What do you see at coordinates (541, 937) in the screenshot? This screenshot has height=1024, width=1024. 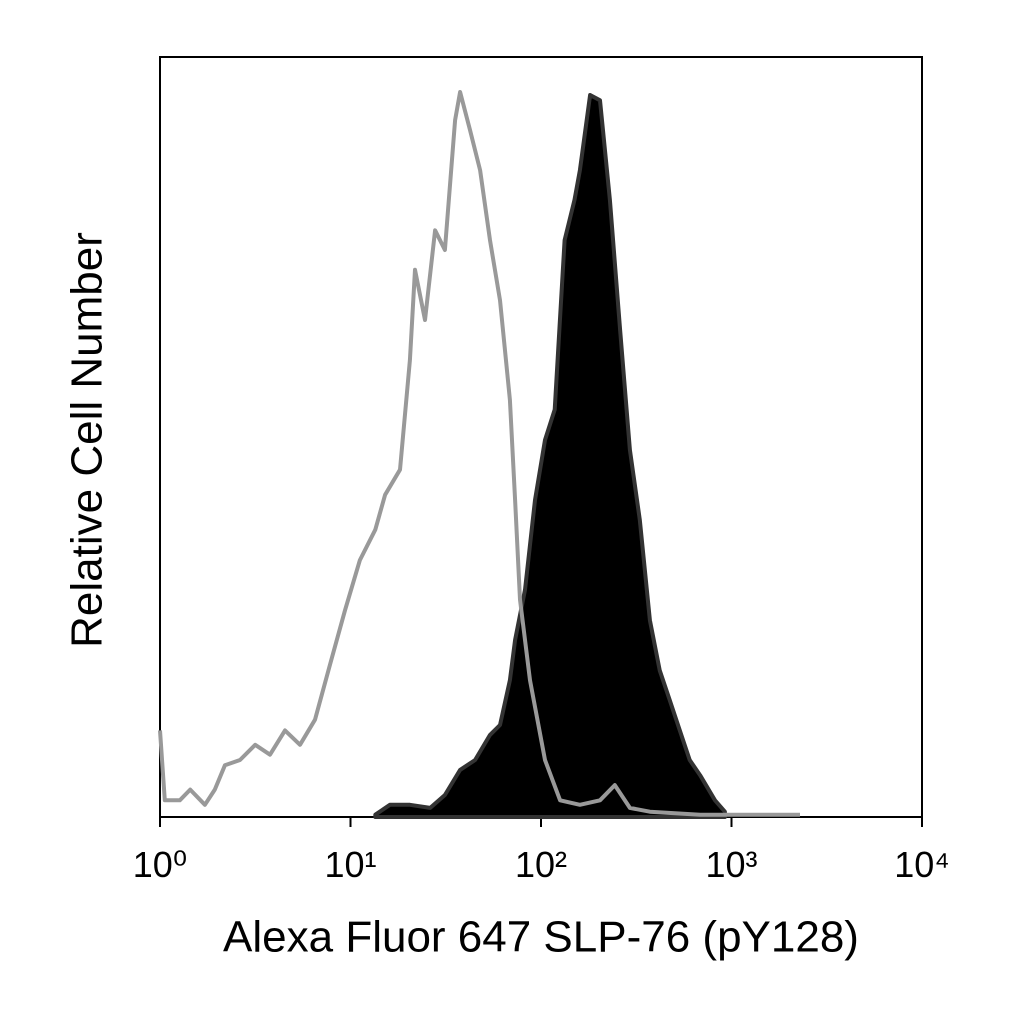 I see `x-axis-label: Alexa Fluor 647 SLP-76 (pY128)` at bounding box center [541, 937].